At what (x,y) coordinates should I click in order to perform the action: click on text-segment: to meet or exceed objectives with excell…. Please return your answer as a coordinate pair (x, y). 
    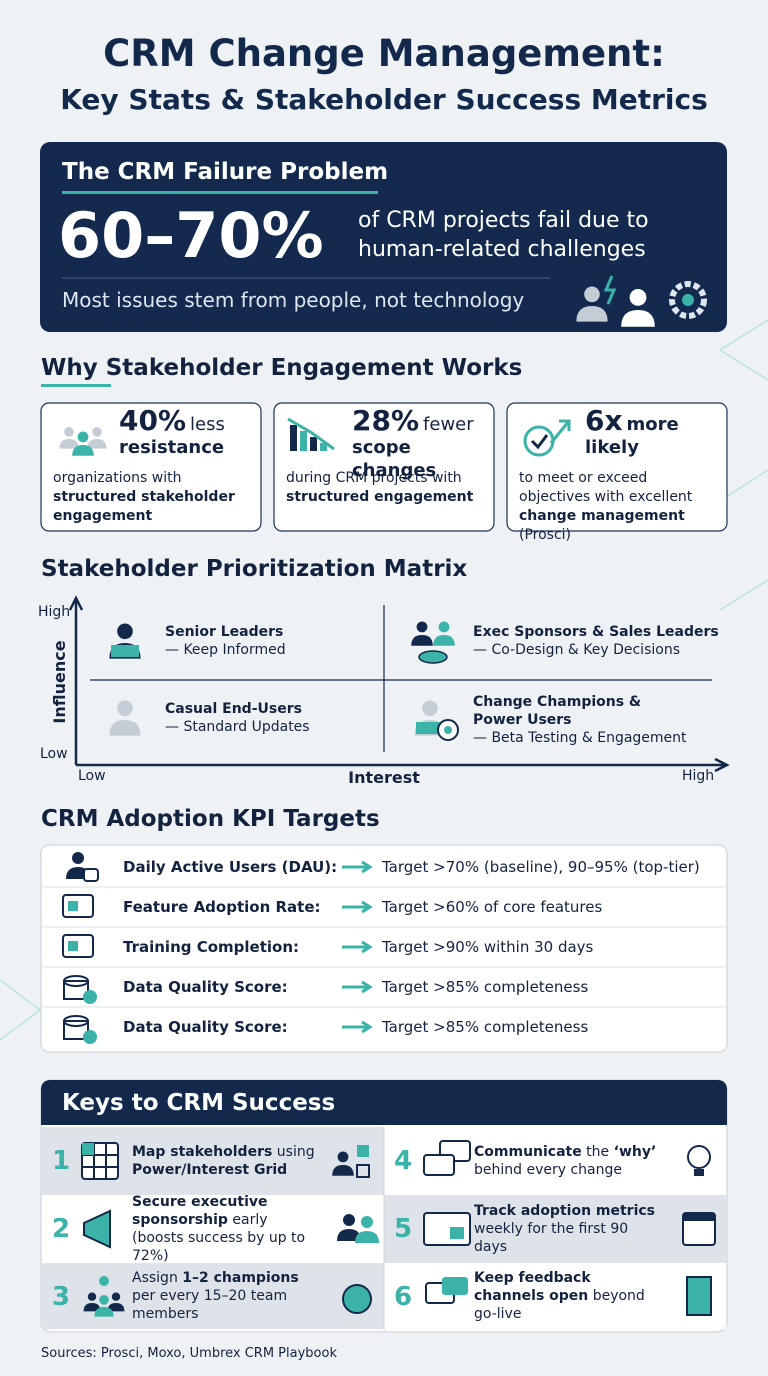
    Looking at the image, I should click on (606, 487).